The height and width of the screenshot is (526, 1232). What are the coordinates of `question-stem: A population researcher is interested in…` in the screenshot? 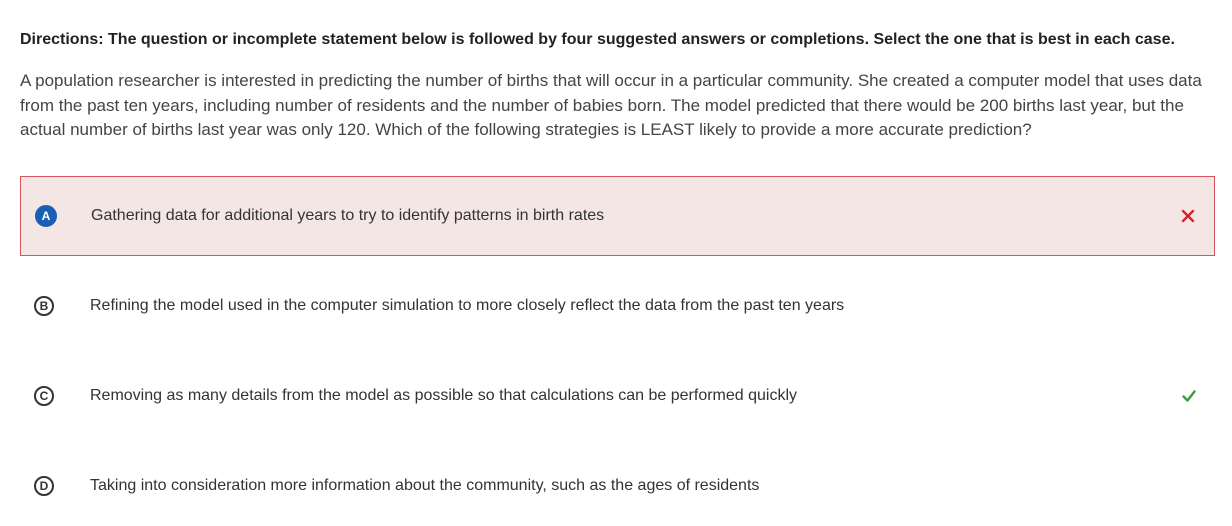 It's located at (611, 105).